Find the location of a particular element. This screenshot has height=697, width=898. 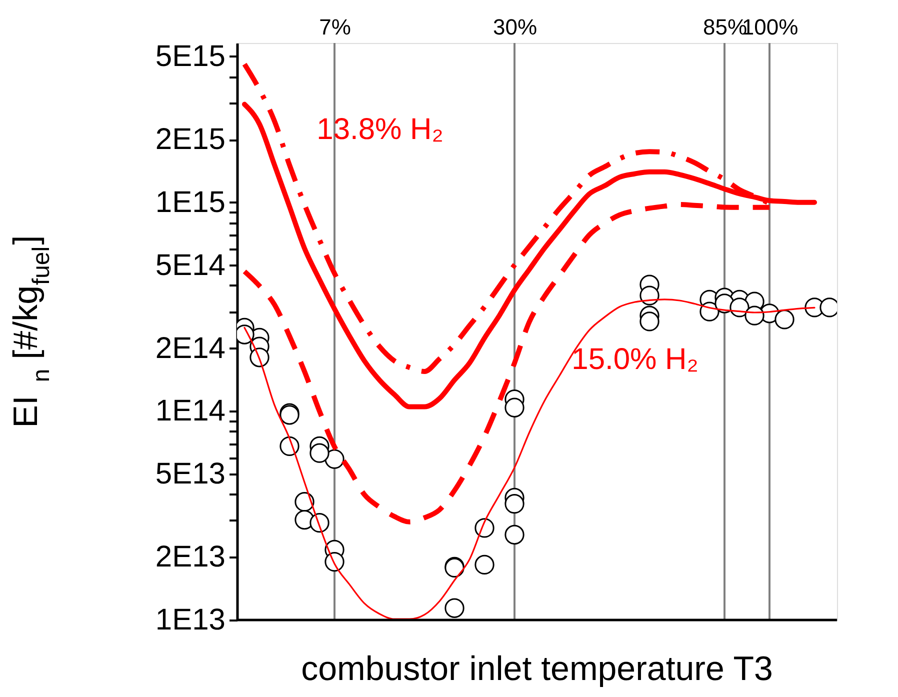

y-tick-label: 2E14 is located at coordinates (190, 348).